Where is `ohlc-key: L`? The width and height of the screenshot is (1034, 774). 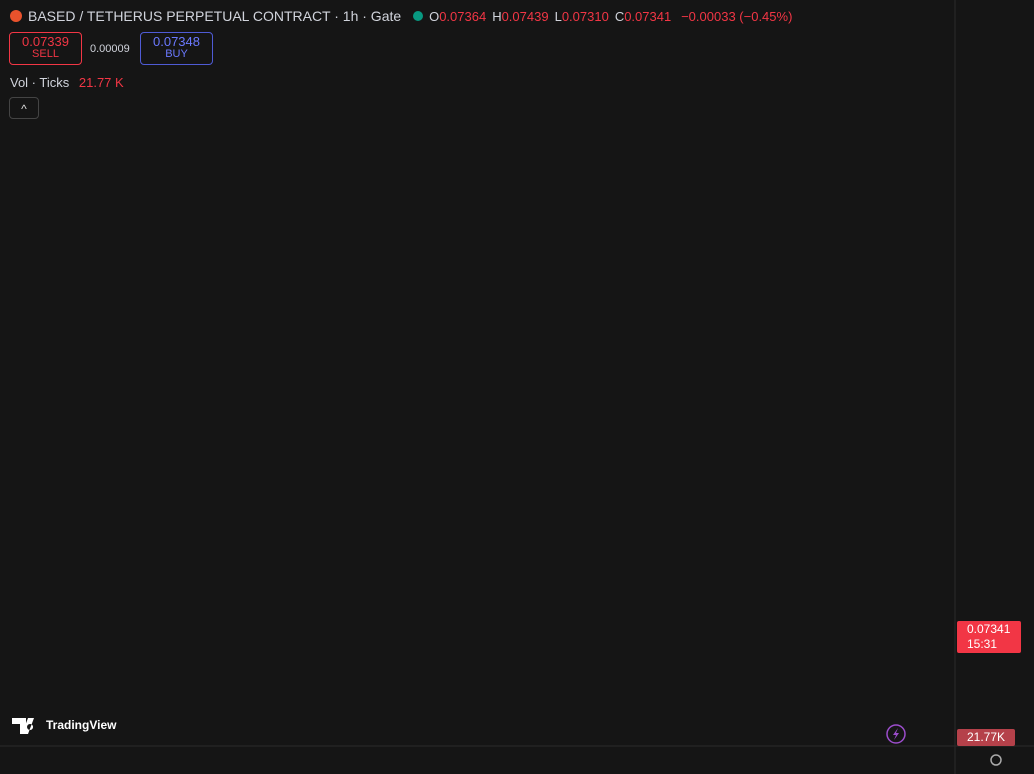
ohlc-key: L is located at coordinates (558, 16).